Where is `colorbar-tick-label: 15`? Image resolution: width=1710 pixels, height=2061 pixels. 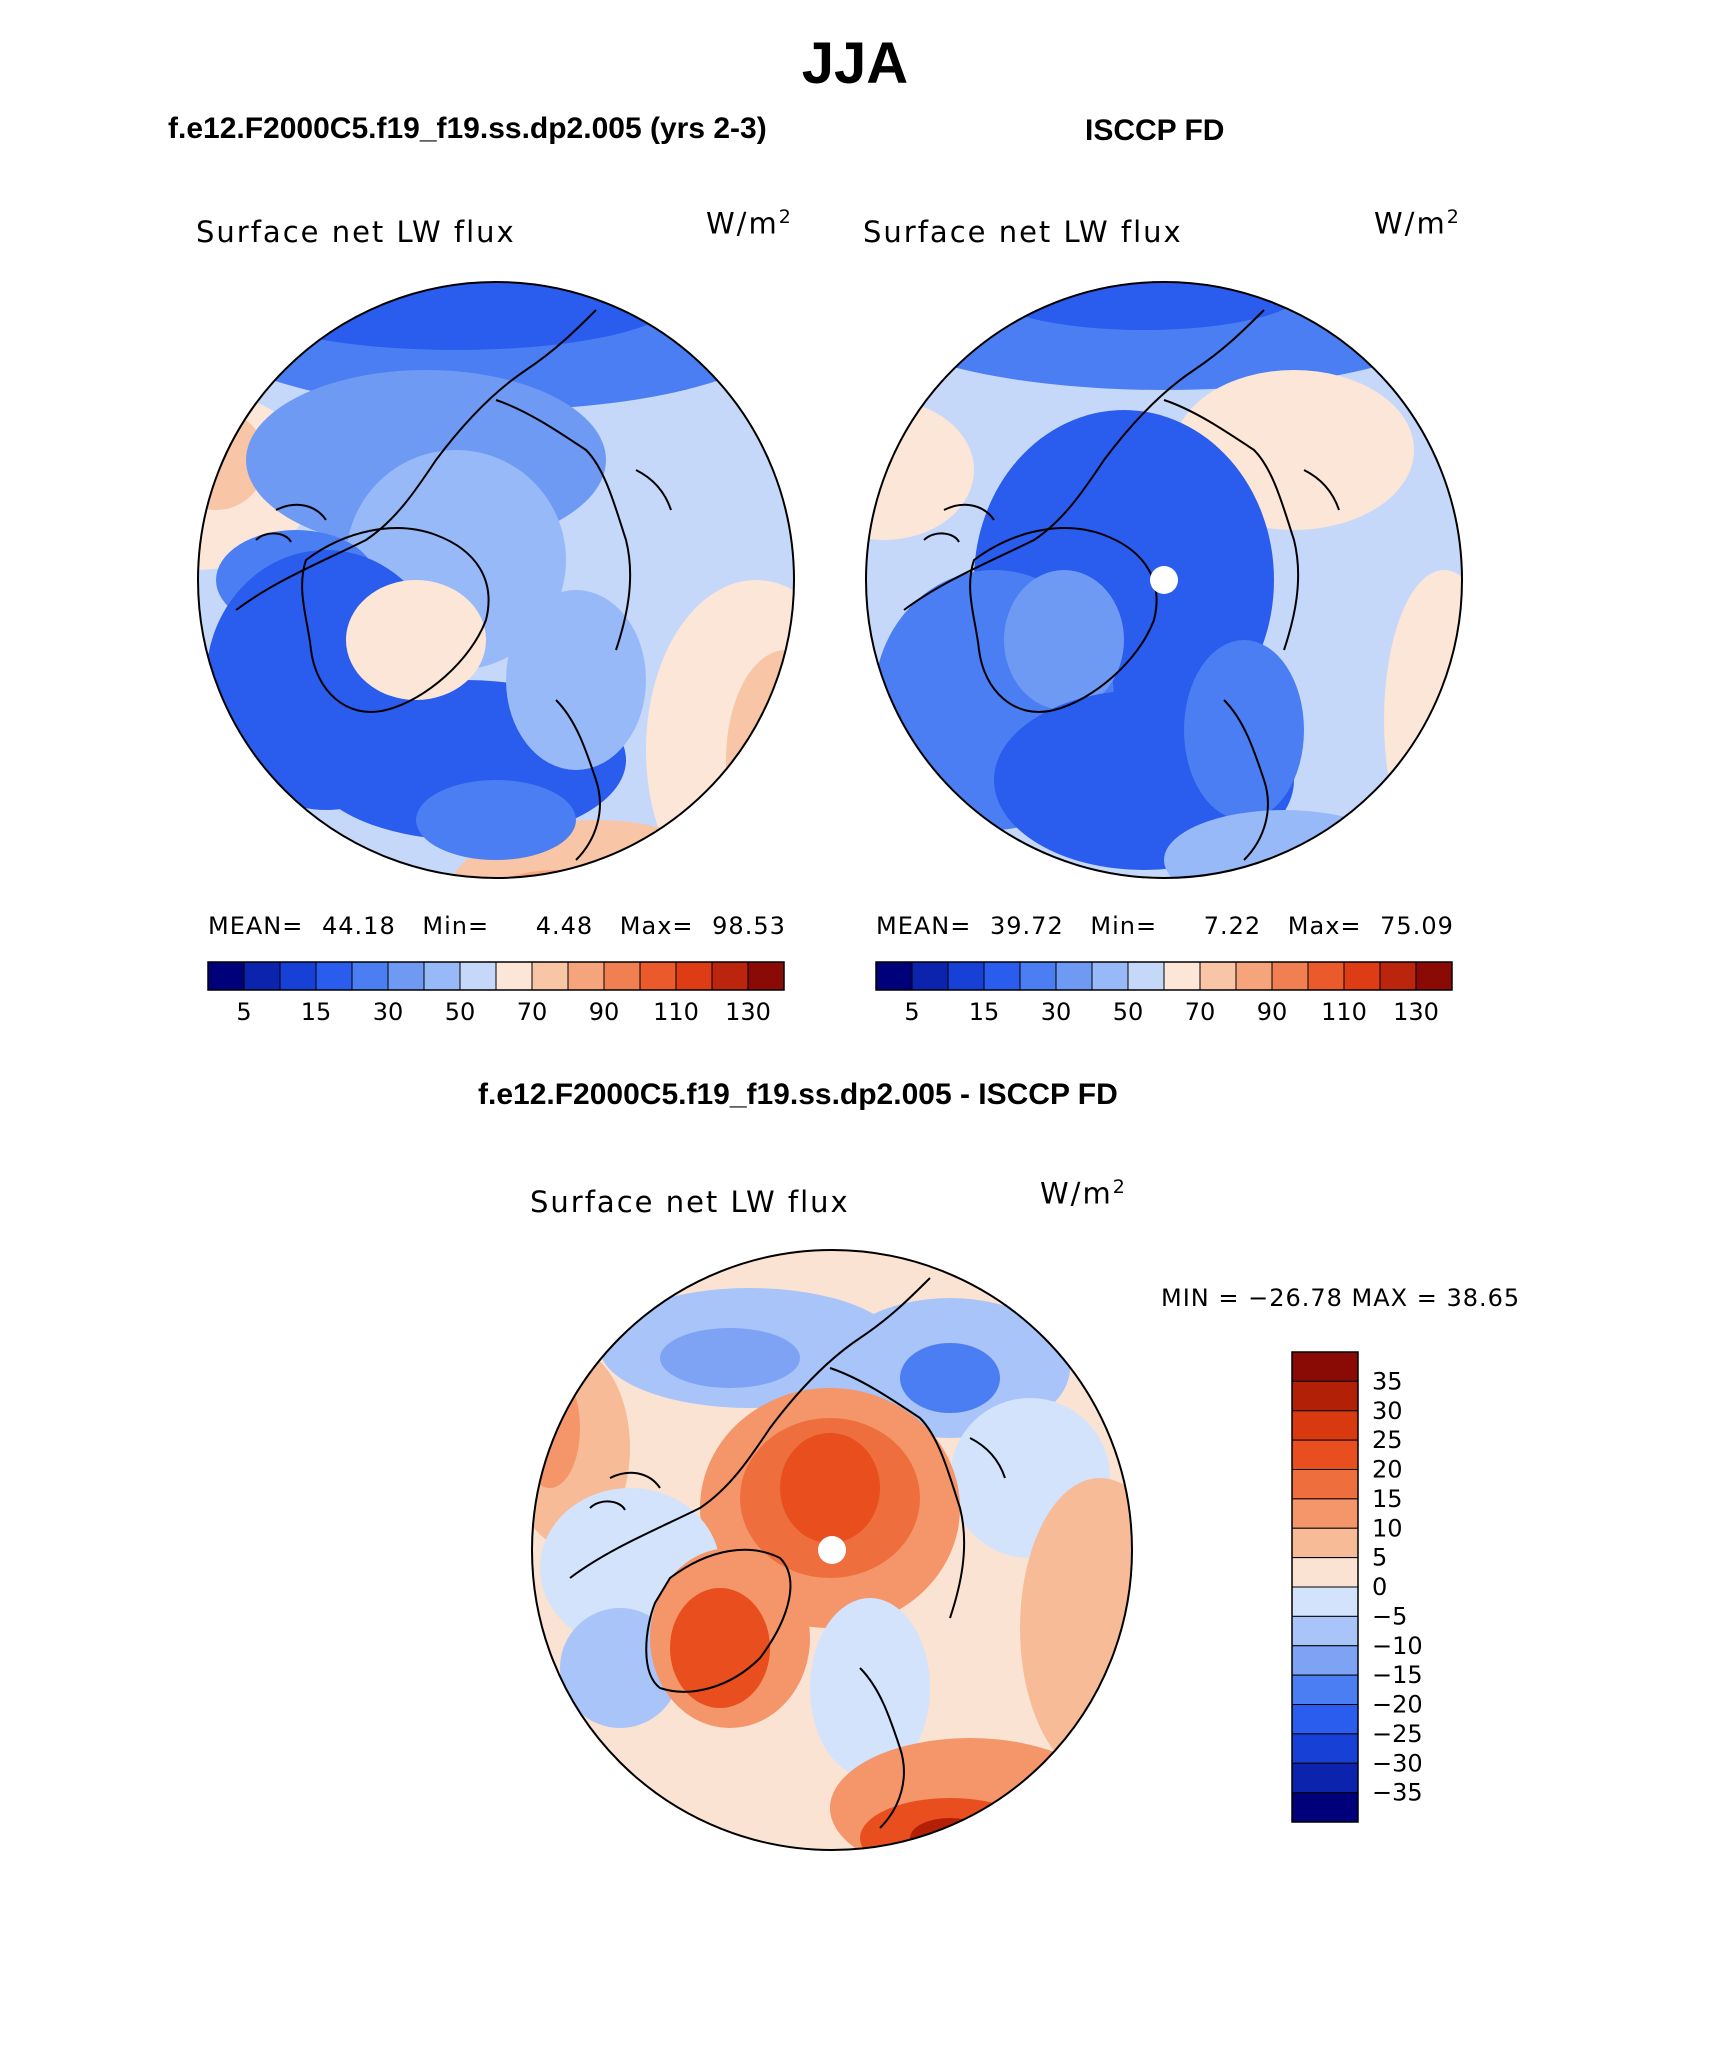 colorbar-tick-label: 15 is located at coordinates (316, 1012).